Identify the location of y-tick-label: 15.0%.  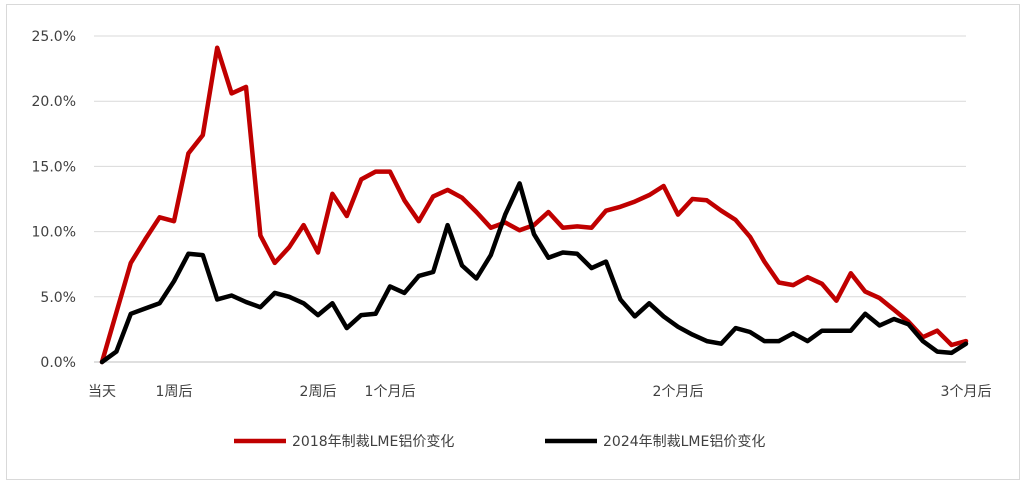
(54, 167).